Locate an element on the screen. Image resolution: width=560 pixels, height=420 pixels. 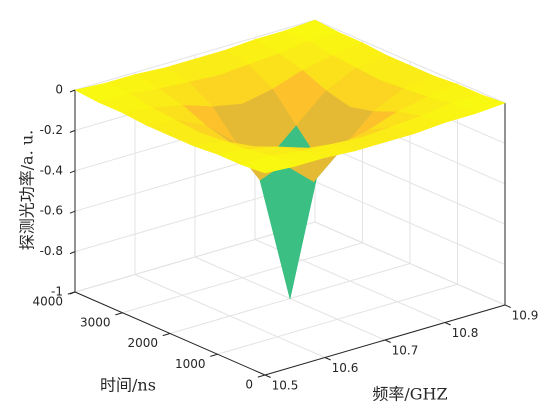
z-tick-label: -0.2 is located at coordinates (51, 130).